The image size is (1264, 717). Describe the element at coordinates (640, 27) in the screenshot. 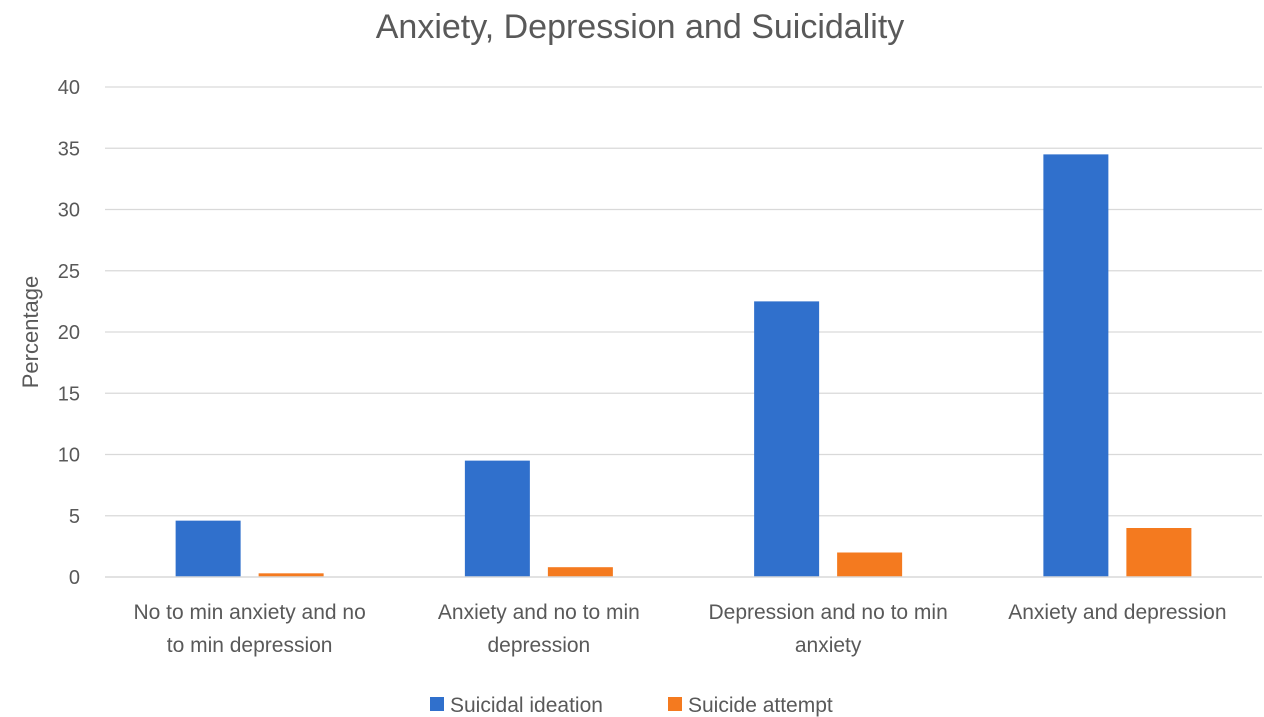

I see `chart-title: Anxiety, Depression and Suicidality` at that location.